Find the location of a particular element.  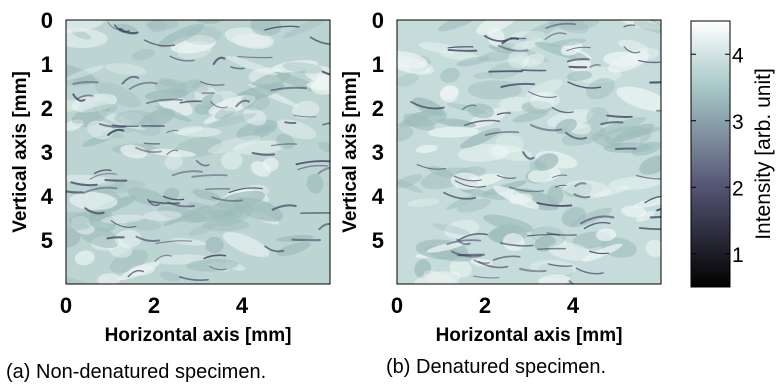

colorbar-gradient is located at coordinates (710, 154).